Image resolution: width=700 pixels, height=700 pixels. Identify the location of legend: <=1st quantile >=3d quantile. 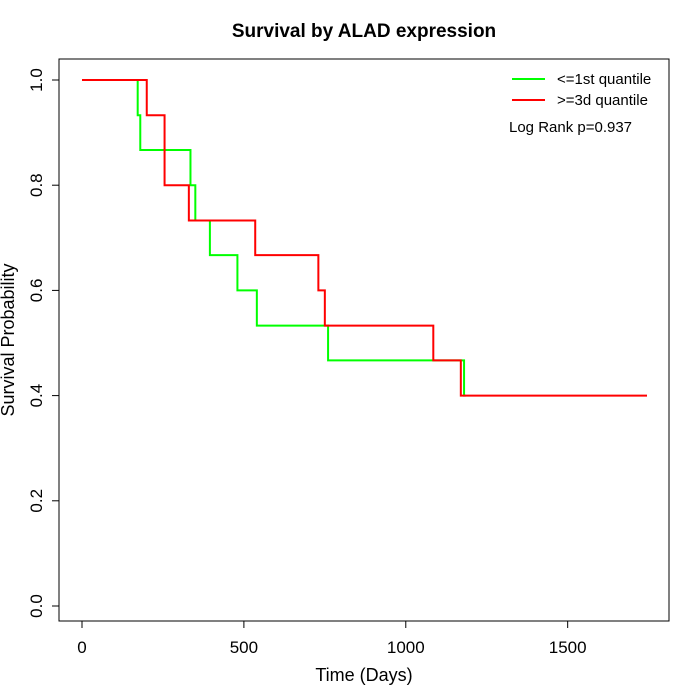
(581, 90).